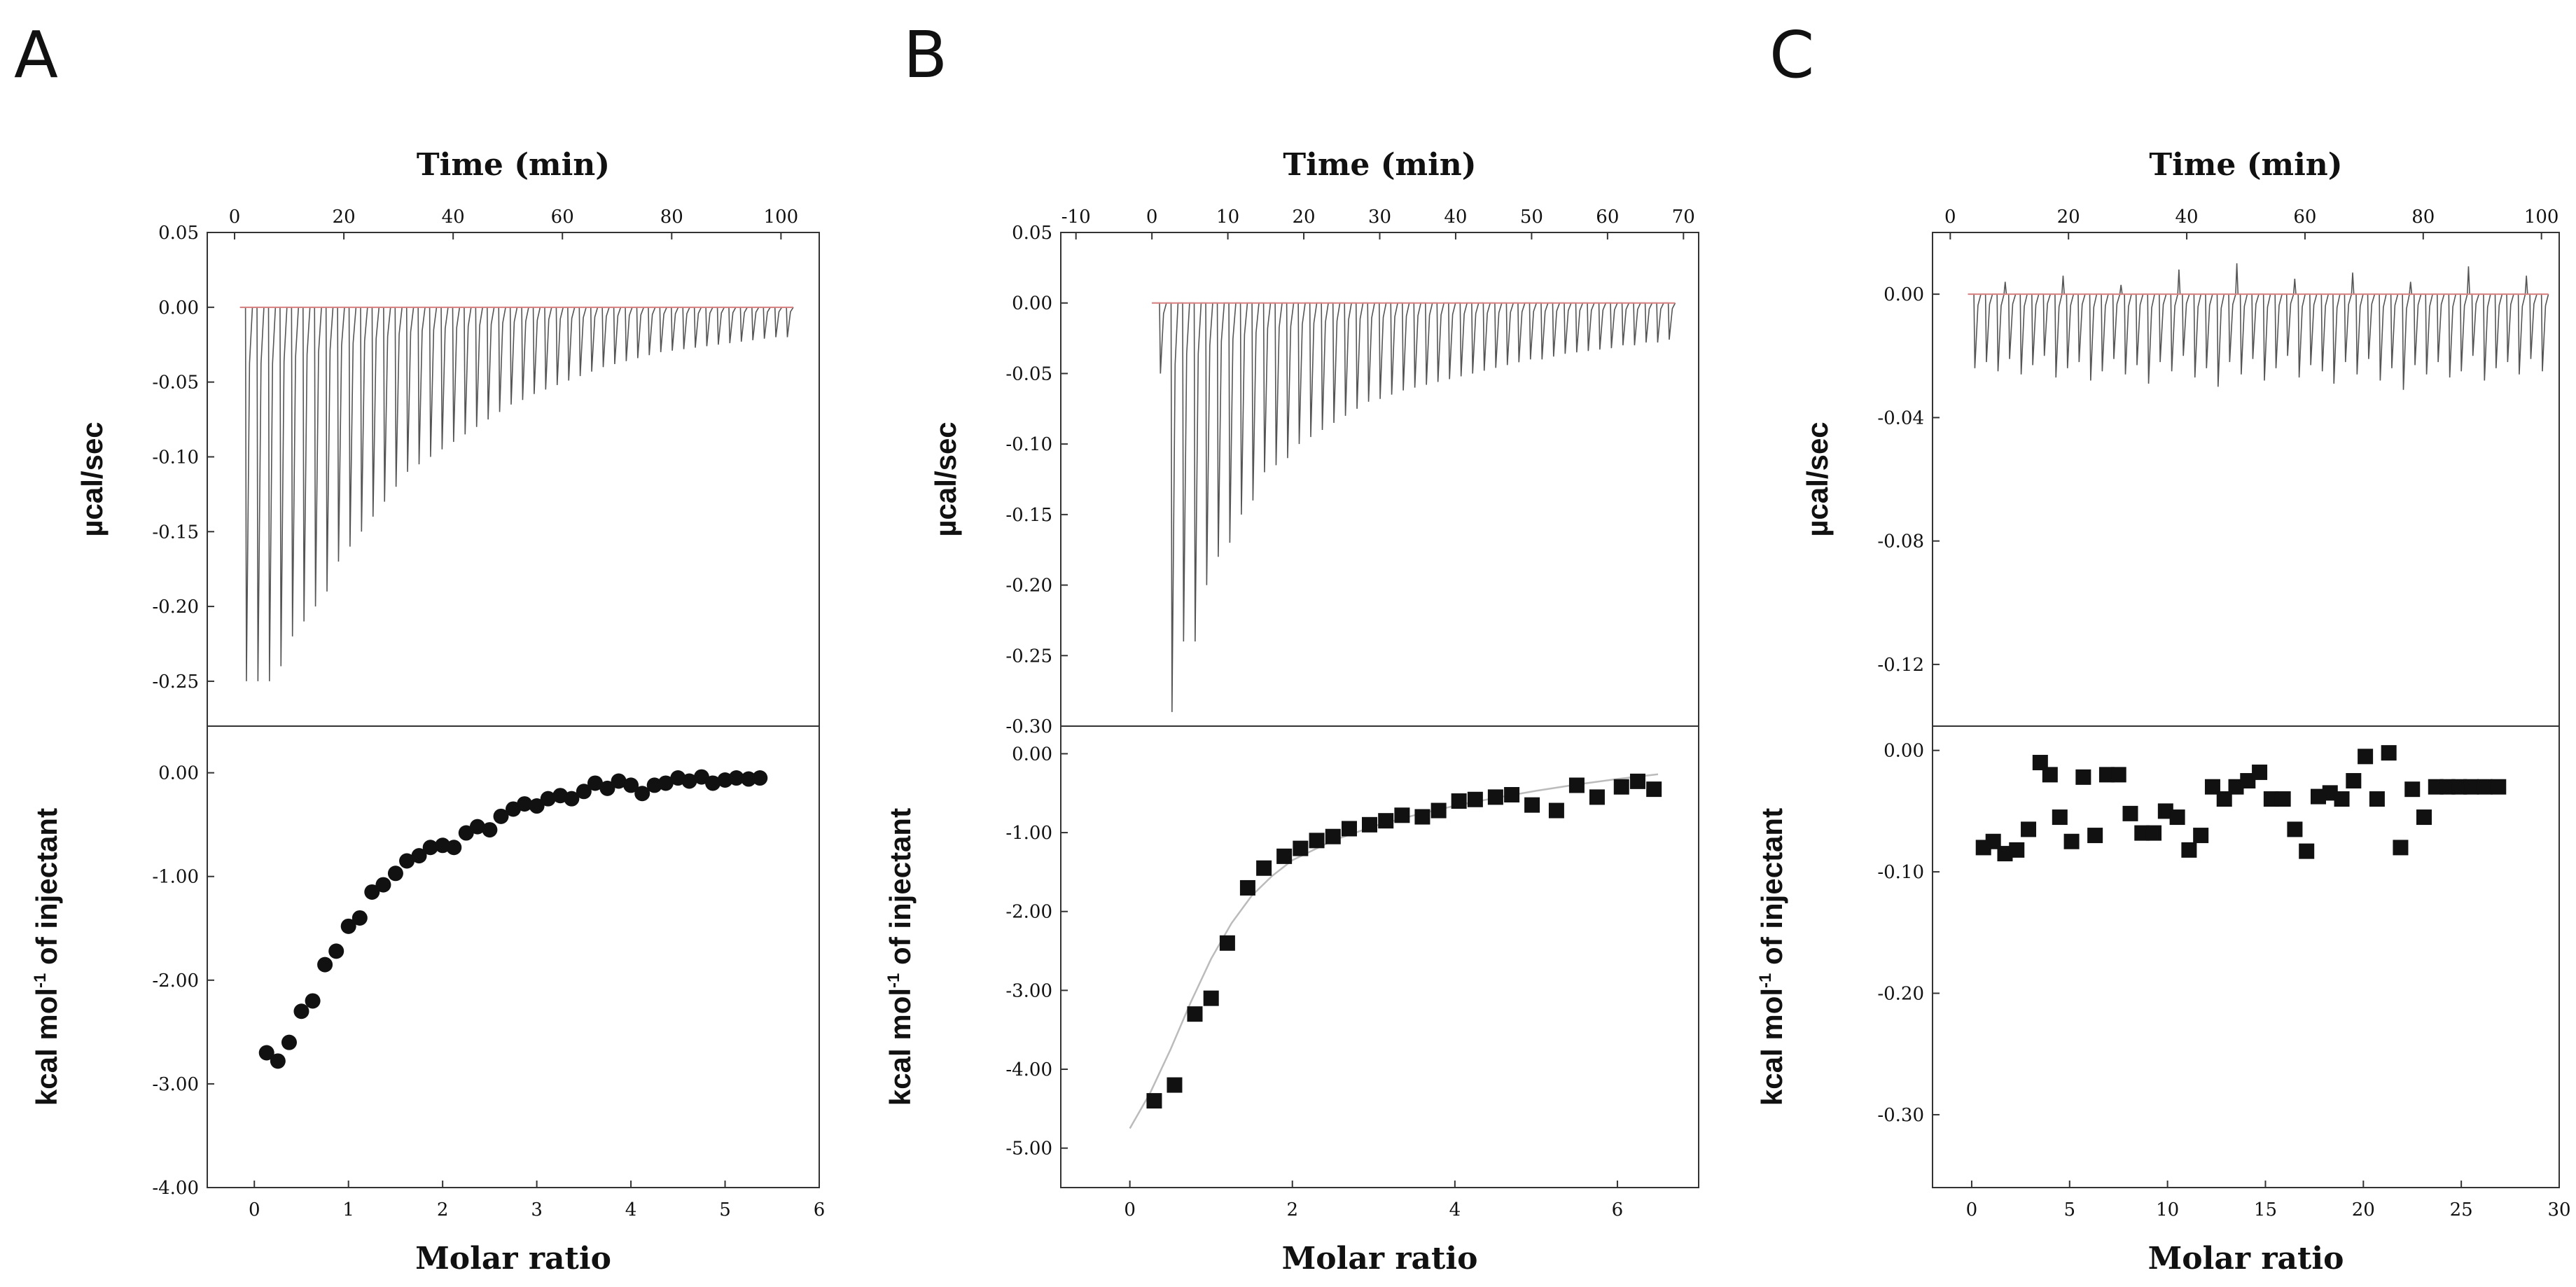  Describe the element at coordinates (2070, 1209) in the screenshot. I see `molar-ratio-tick-label: 5` at that location.